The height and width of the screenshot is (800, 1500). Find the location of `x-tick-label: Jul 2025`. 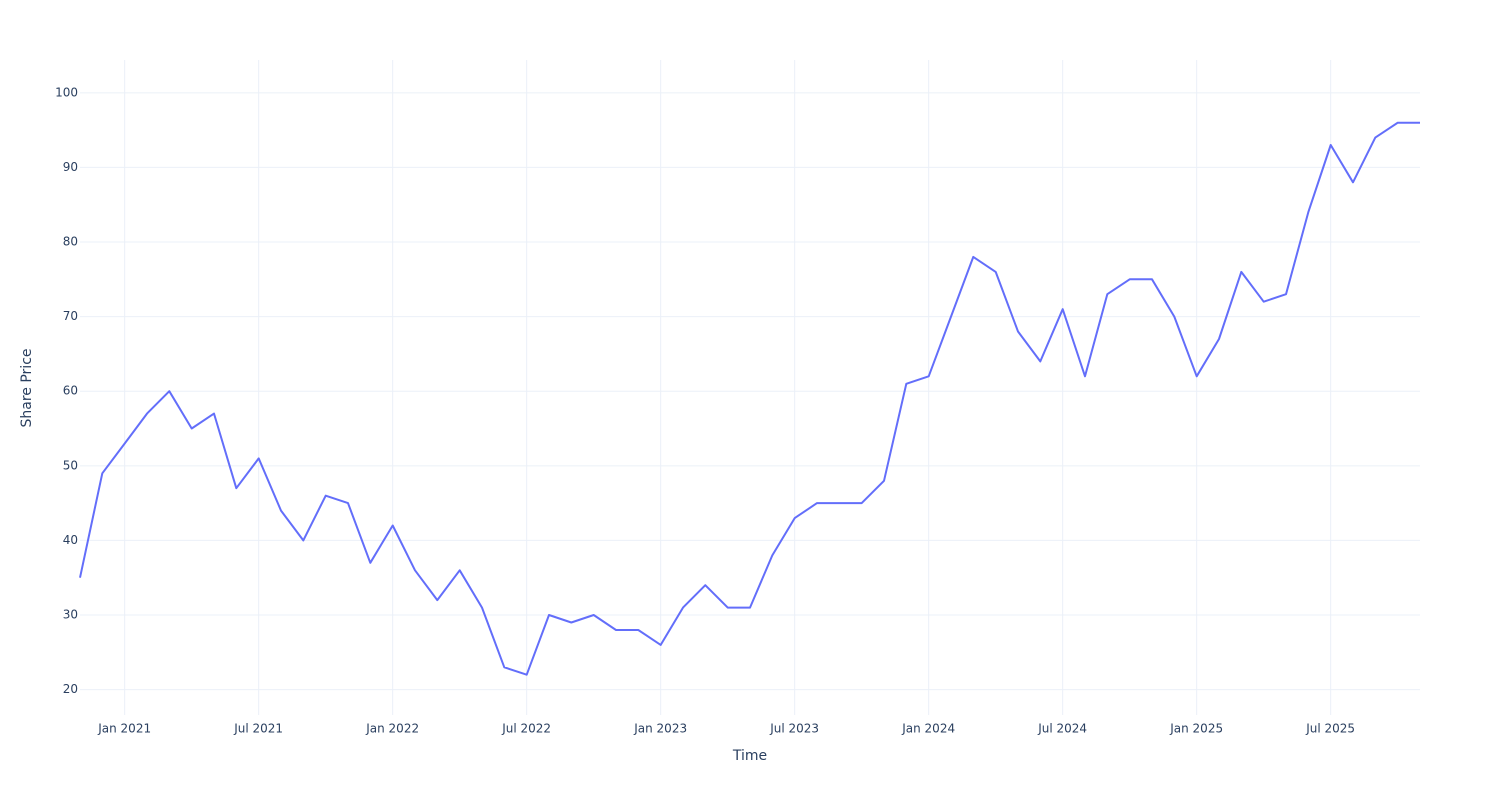

x-tick-label: Jul 2025 is located at coordinates (1330, 729).